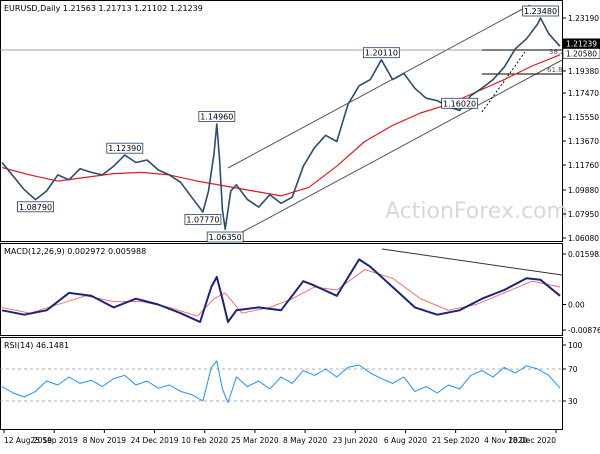  I want to click on x-tick-label: 21 Sep 2020, so click(456, 440).